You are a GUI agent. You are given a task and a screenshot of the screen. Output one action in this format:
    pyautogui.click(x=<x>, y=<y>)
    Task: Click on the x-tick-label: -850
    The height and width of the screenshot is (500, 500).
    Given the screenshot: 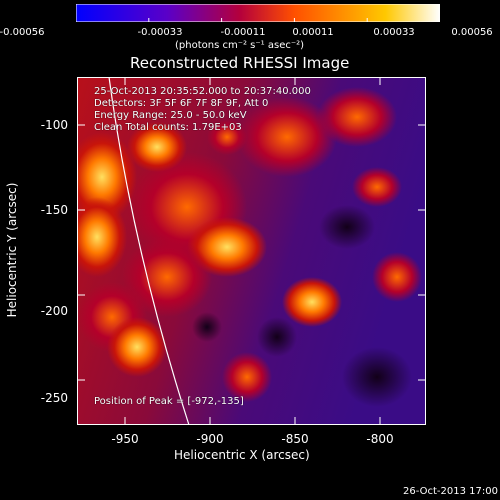 What is the action you would take?
    pyautogui.click(x=295, y=439)
    